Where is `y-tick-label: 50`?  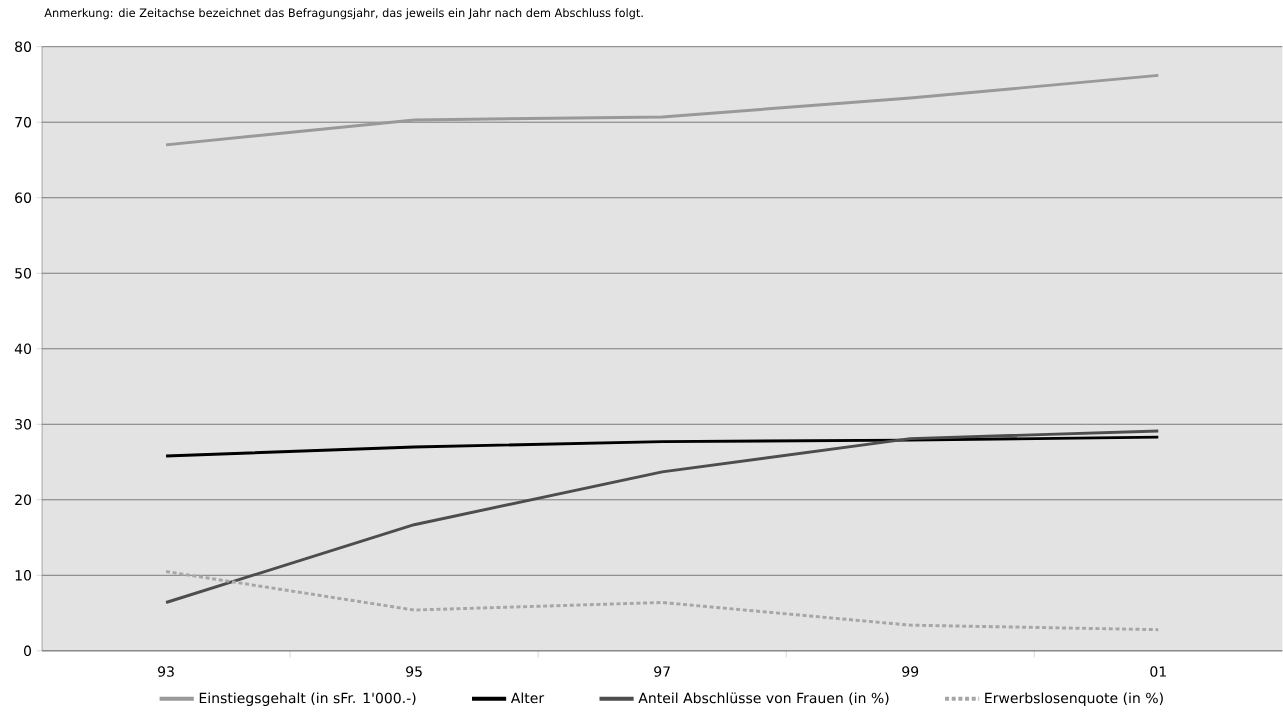
y-tick-label: 50 is located at coordinates (23, 273).